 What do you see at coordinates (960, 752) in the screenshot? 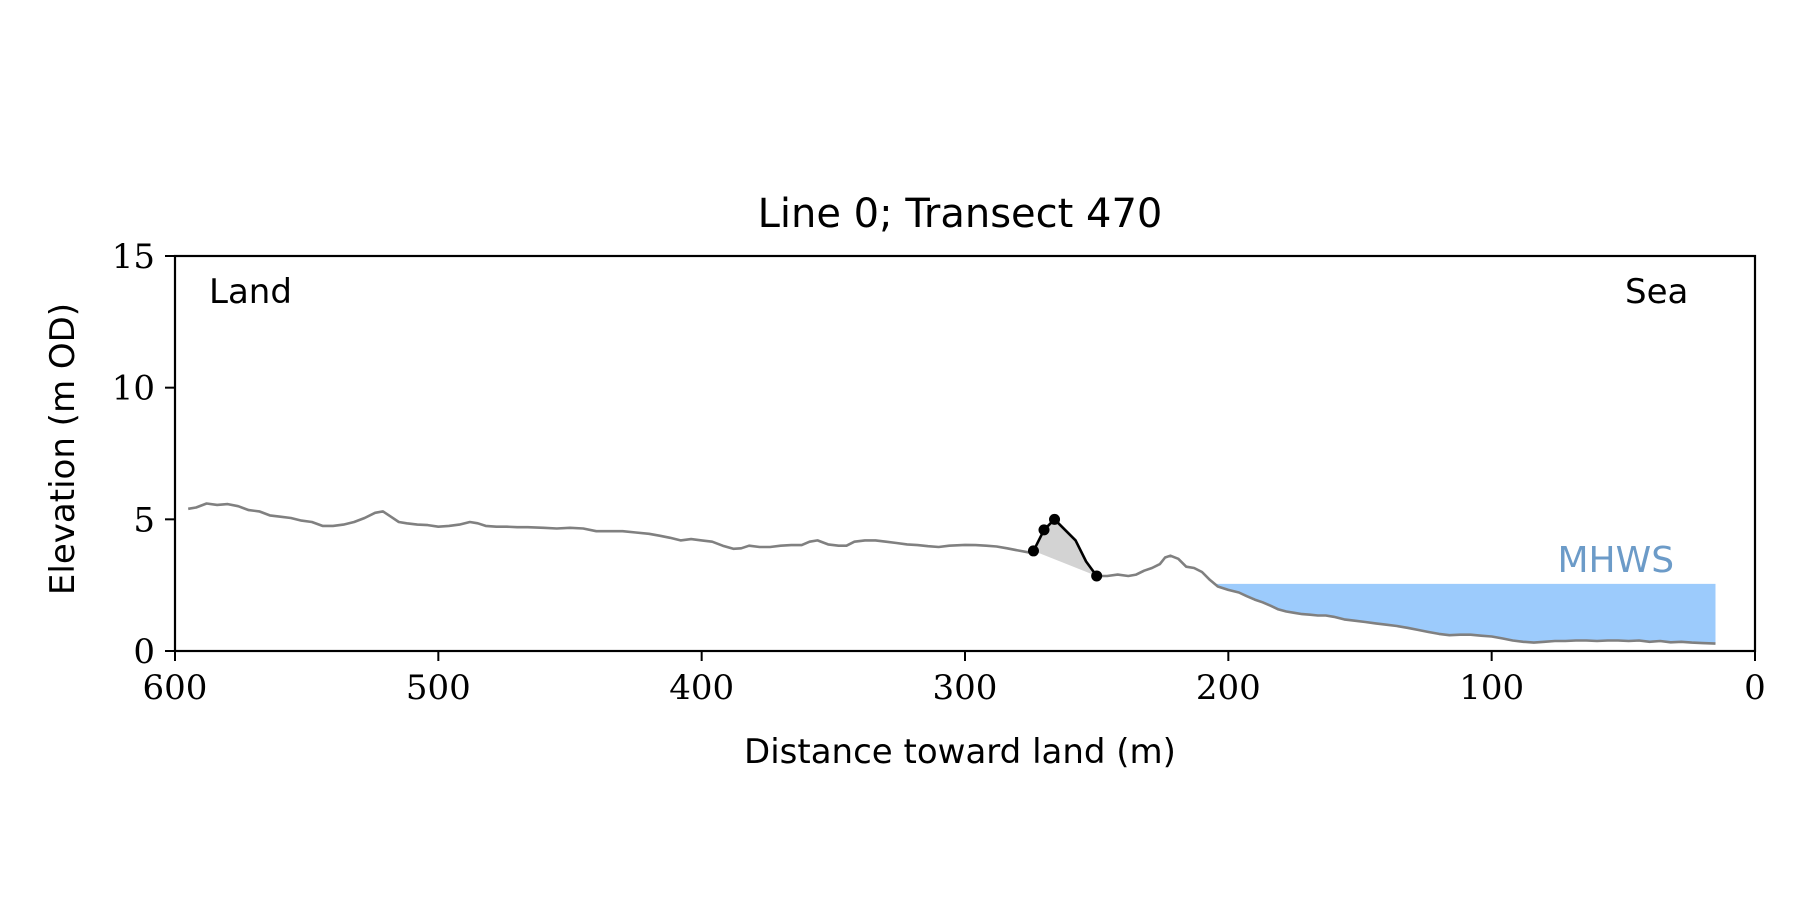
I see `x-axis-label: Distance toward land (m)` at bounding box center [960, 752].